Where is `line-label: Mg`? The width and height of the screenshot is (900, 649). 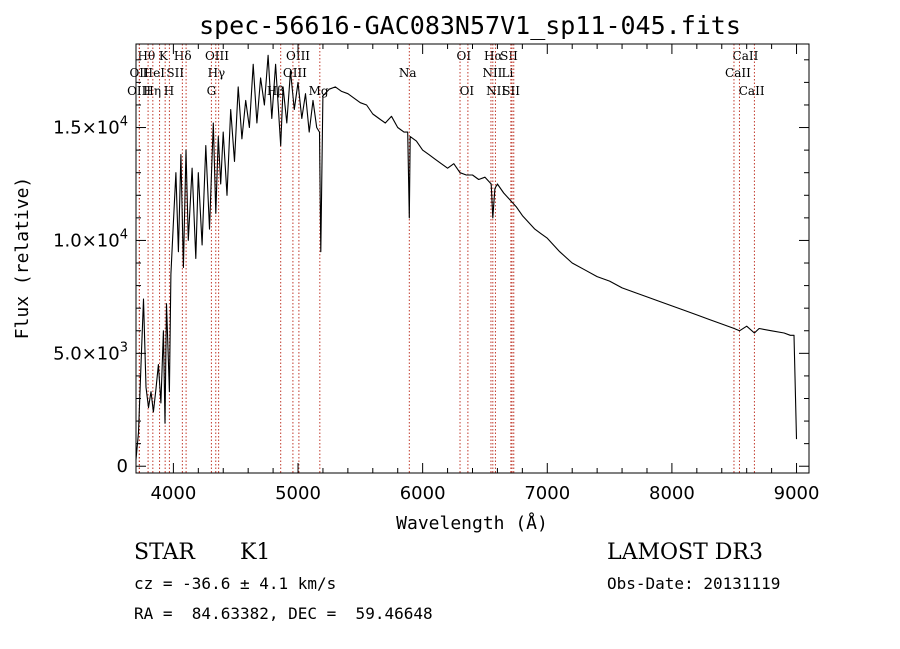
line-label: Mg is located at coordinates (319, 91).